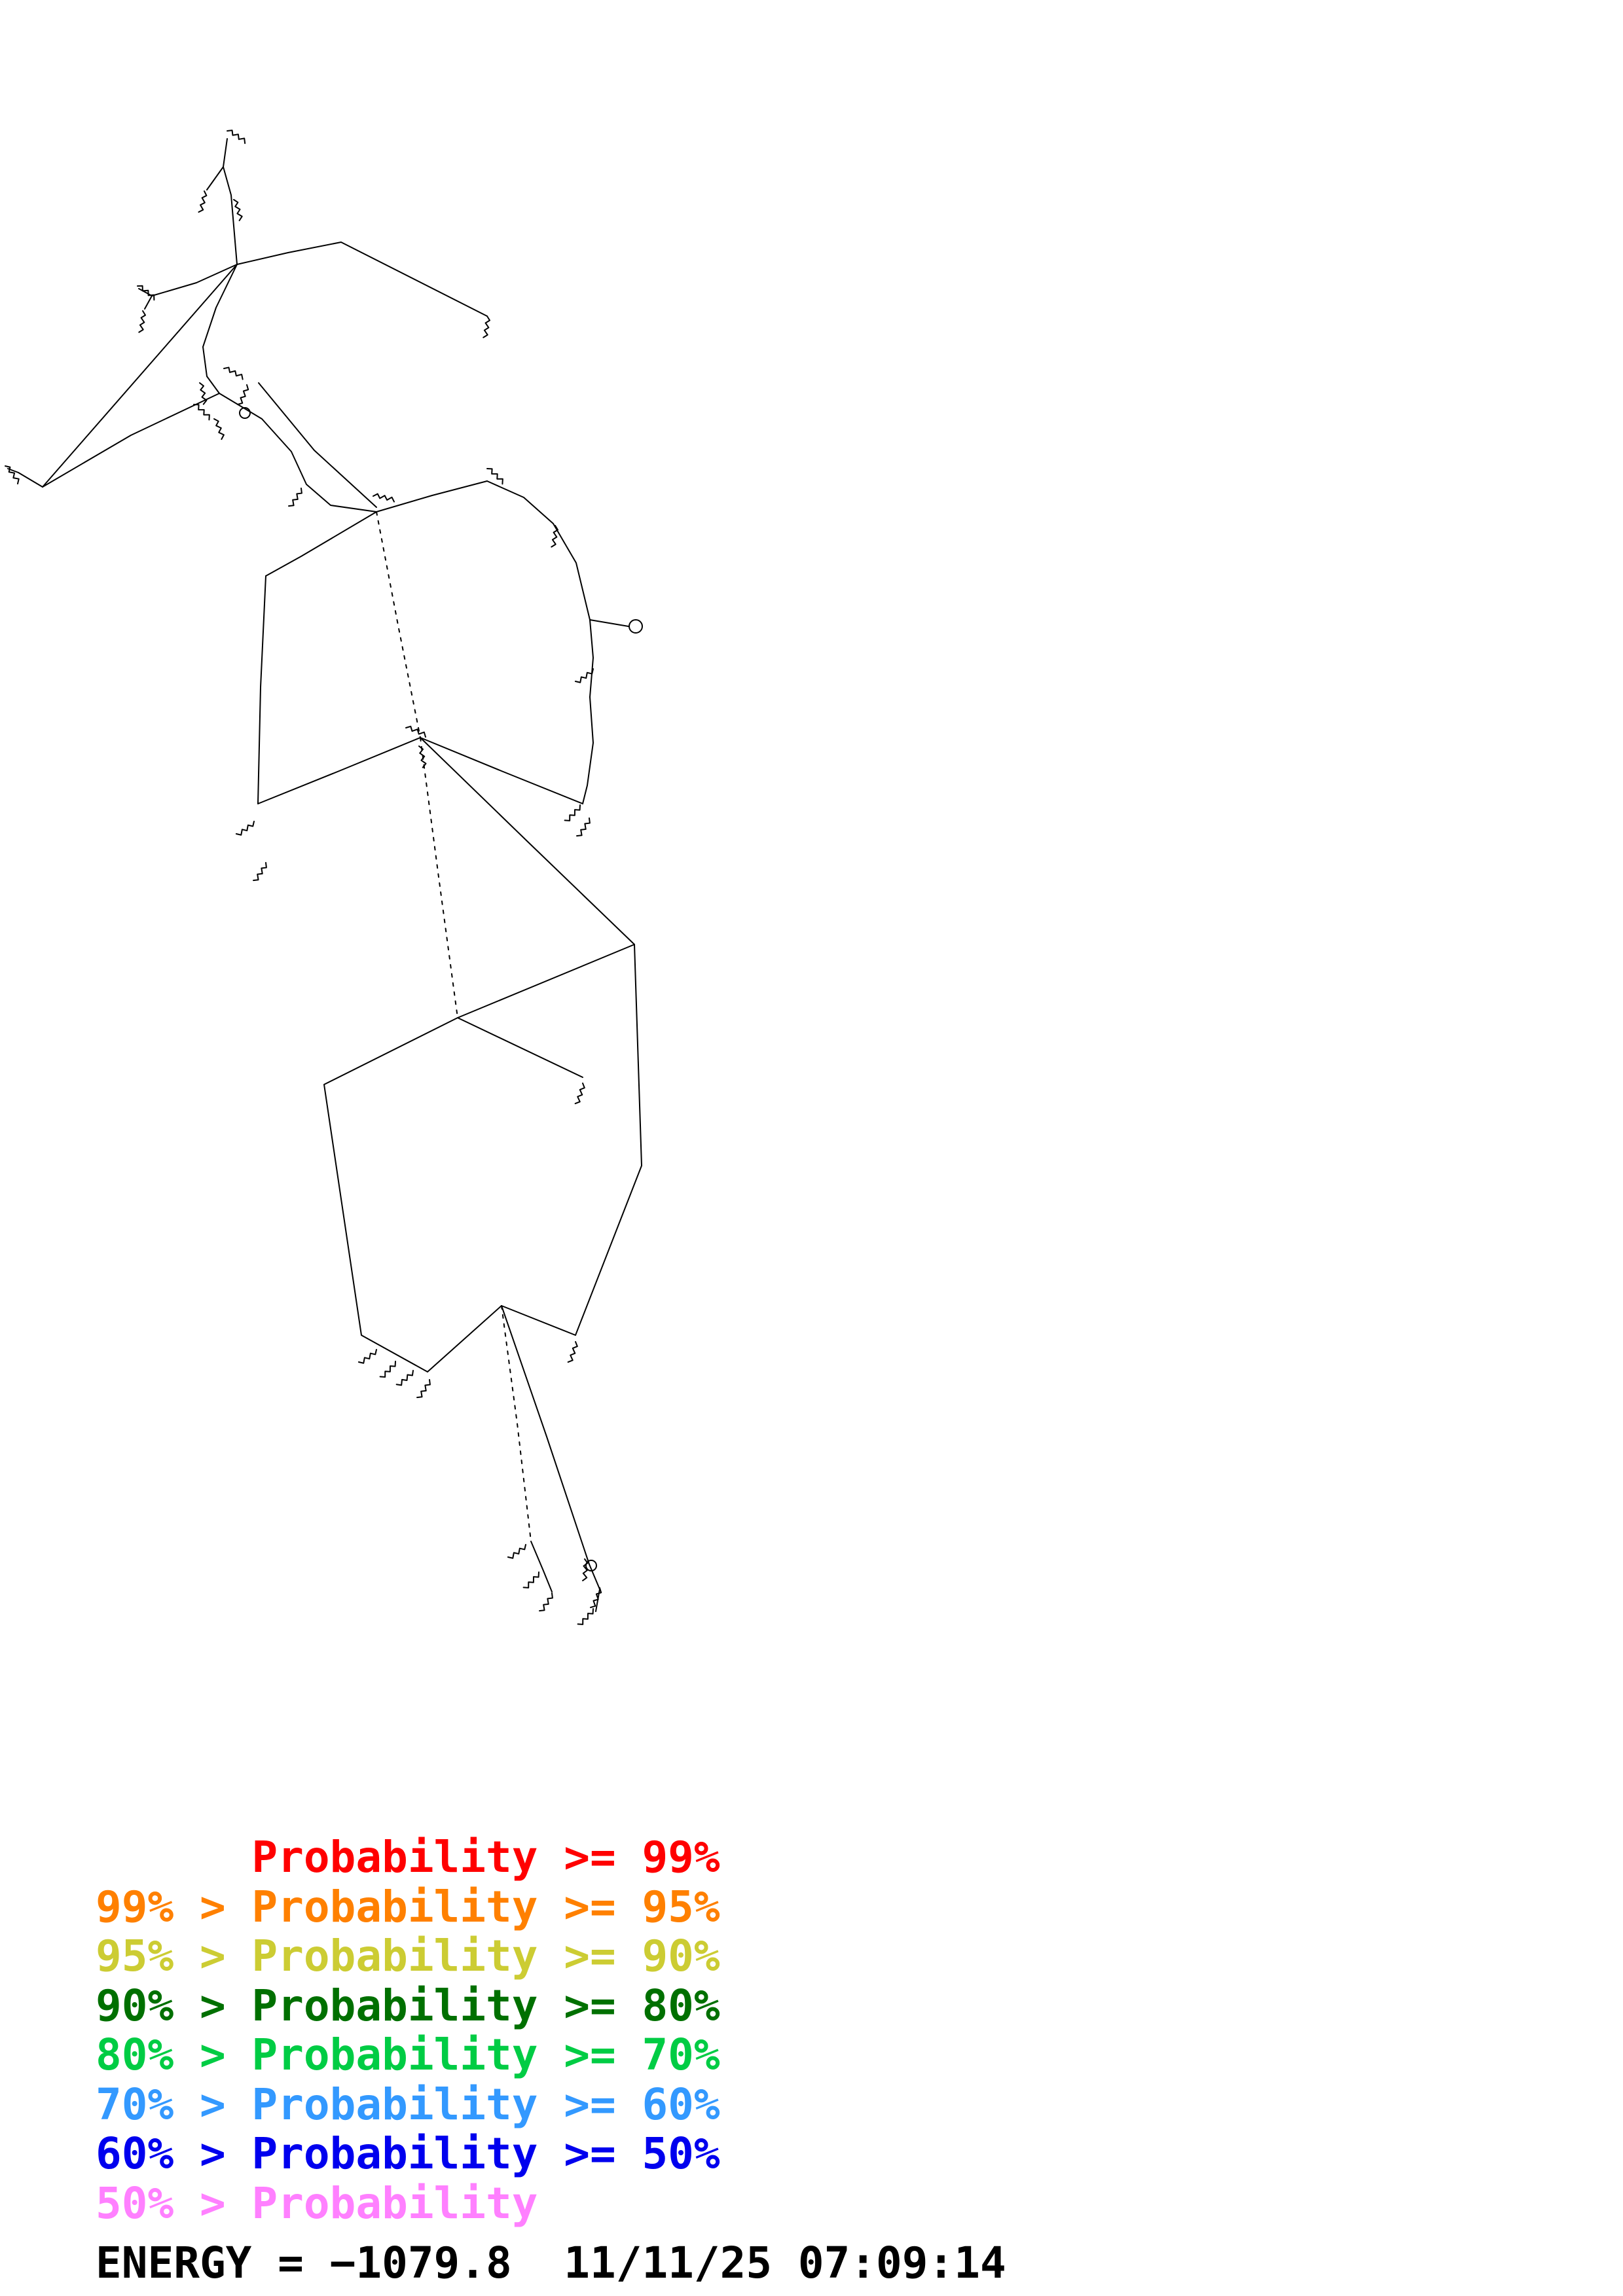 Image resolution: width=1623 pixels, height=2296 pixels. Describe the element at coordinates (317, 2203) in the screenshot. I see `legend-item: 50% > Probability` at that location.